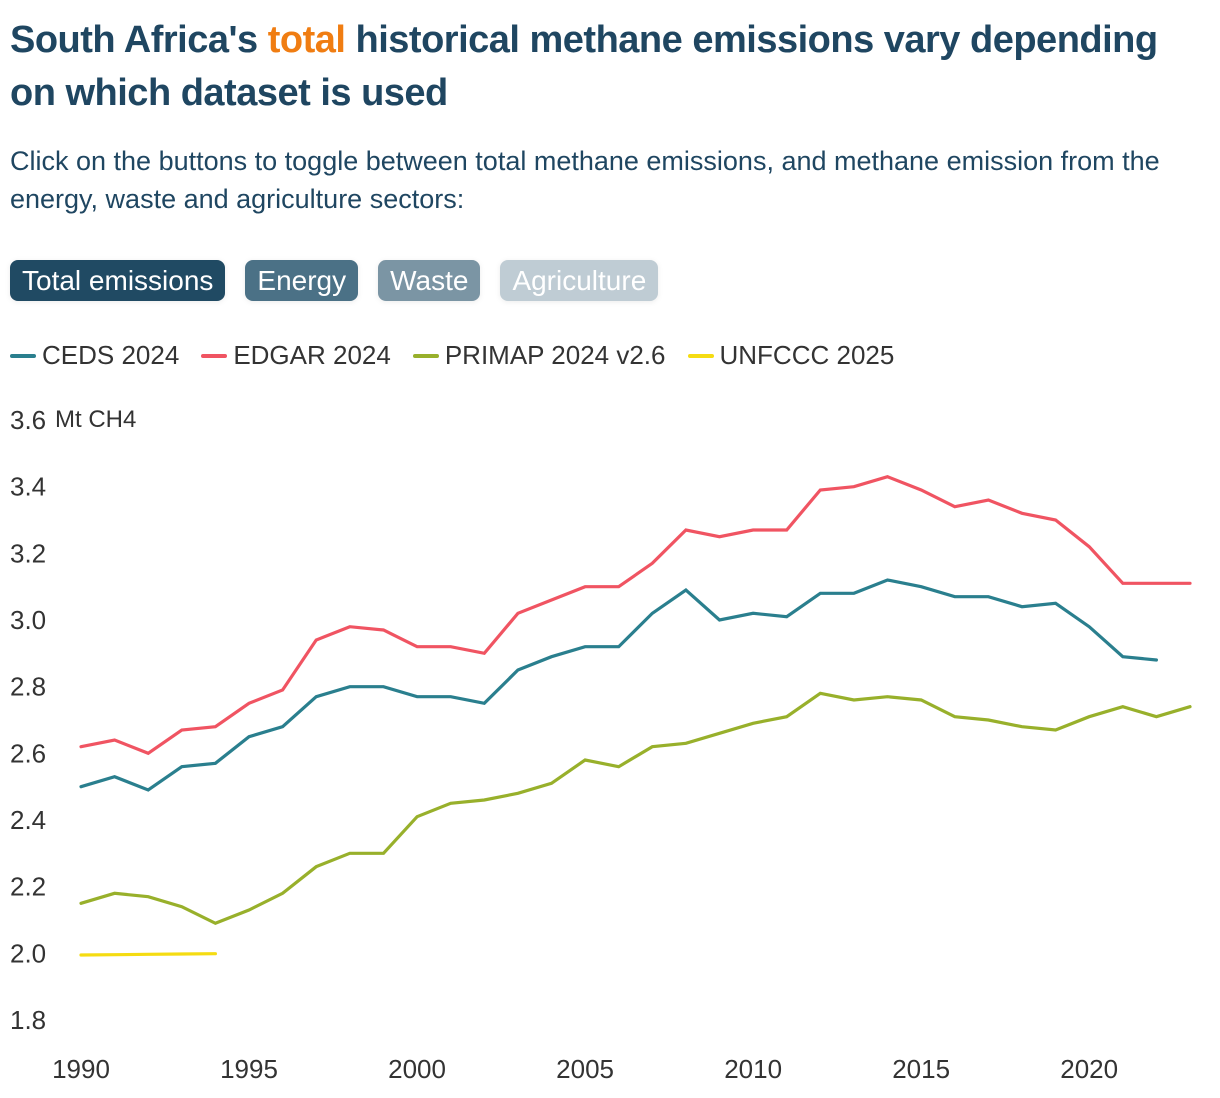 This screenshot has height=1098, width=1220. What do you see at coordinates (95, 419) in the screenshot?
I see `y-axis-unit-label: Mt CH4` at bounding box center [95, 419].